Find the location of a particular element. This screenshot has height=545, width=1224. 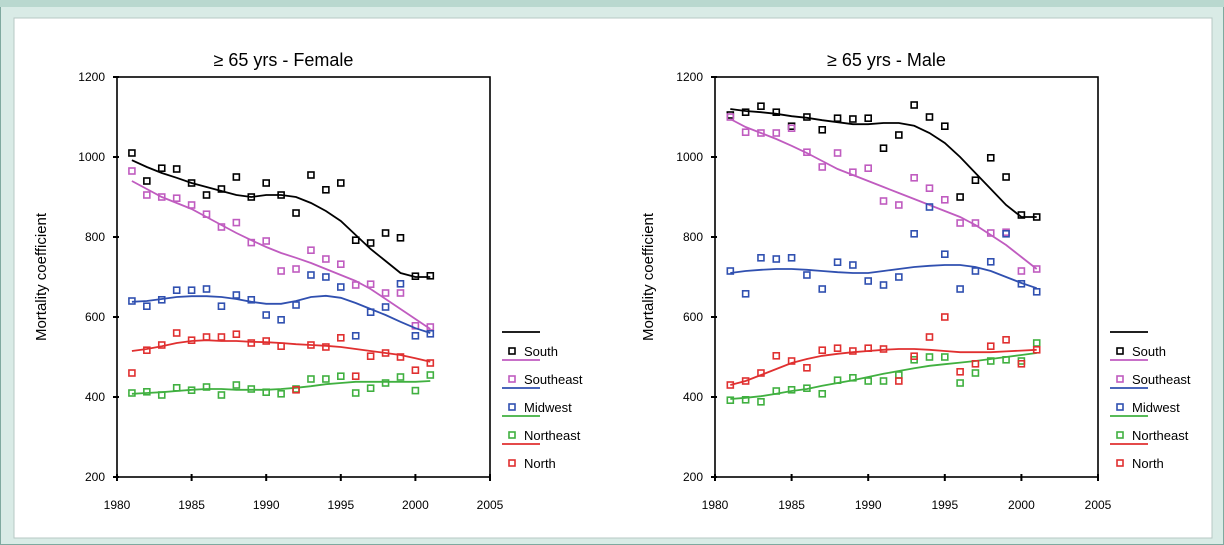

legend-label: Midwest is located at coordinates (548, 407).